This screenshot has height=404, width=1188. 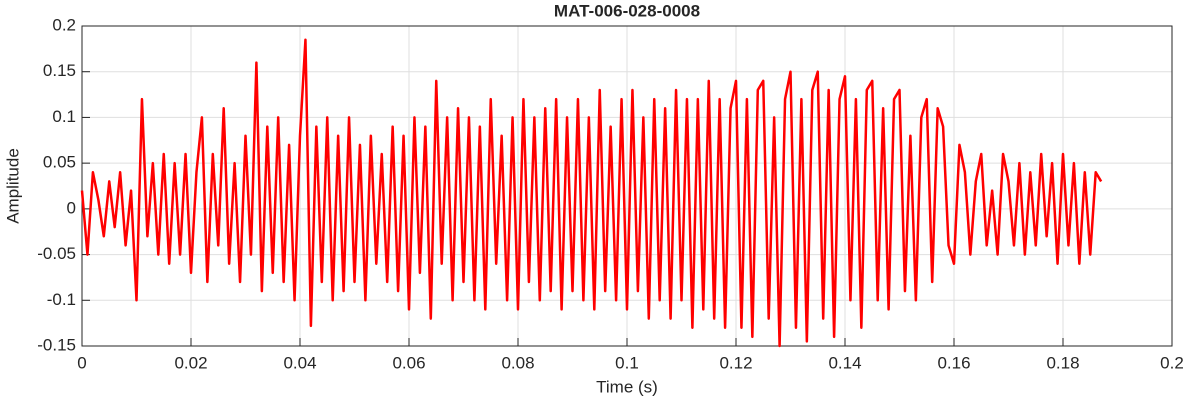 What do you see at coordinates (61, 299) in the screenshot?
I see `y-tick-label: -0.1` at bounding box center [61, 299].